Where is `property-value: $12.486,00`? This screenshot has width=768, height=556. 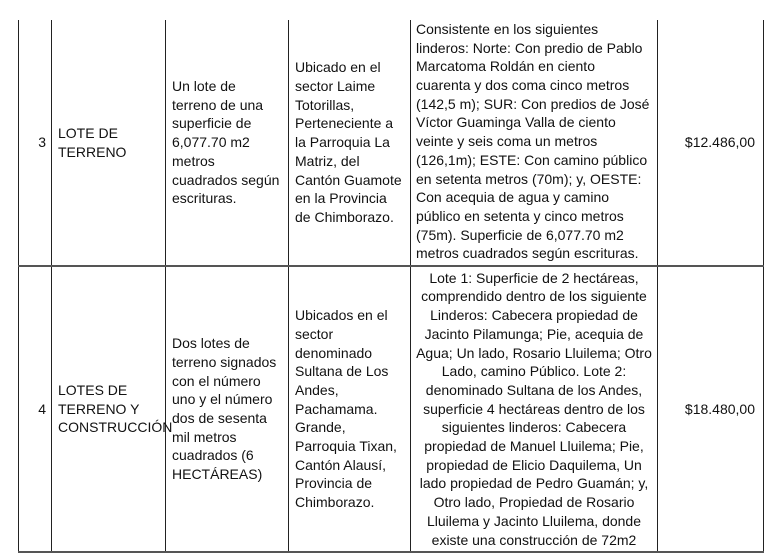
property-value: $12.486,00 is located at coordinates (710, 142).